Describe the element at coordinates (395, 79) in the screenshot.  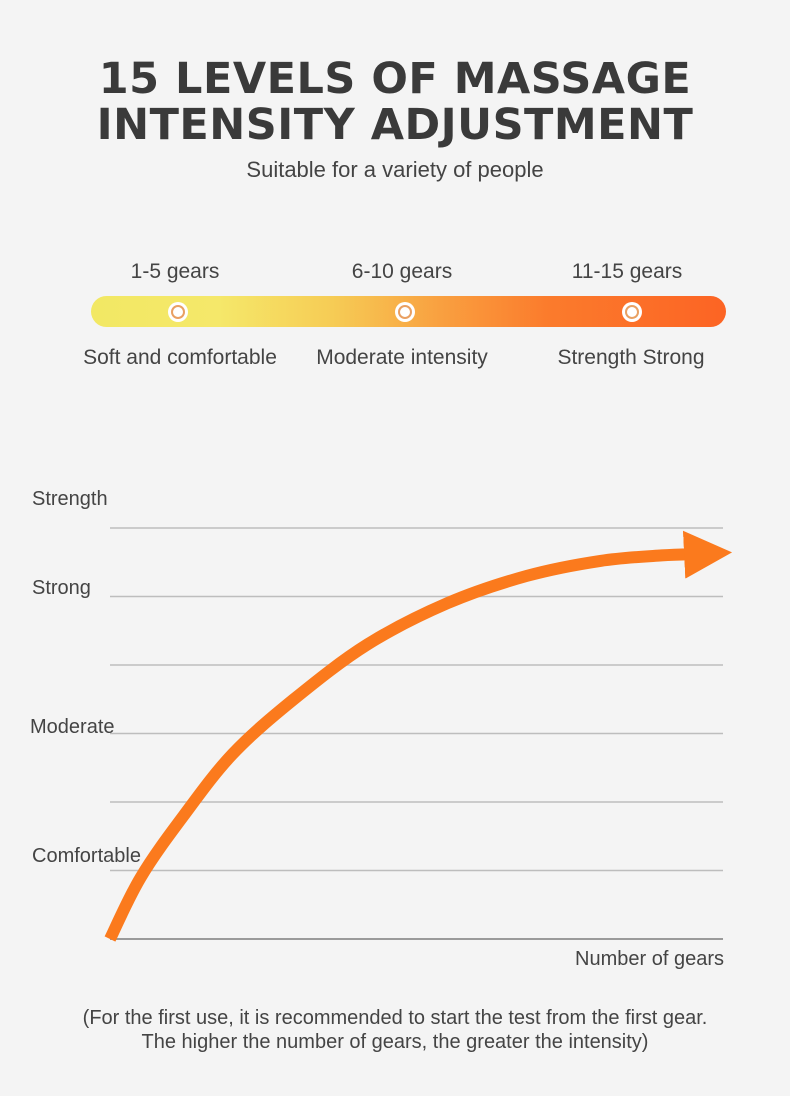
I see `title-line-1: 15 LEVELS OF MASSAGE` at that location.